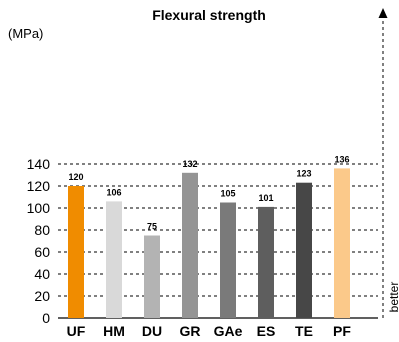  What do you see at coordinates (39, 186) in the screenshot?
I see `y-tick-label: 120` at bounding box center [39, 186].